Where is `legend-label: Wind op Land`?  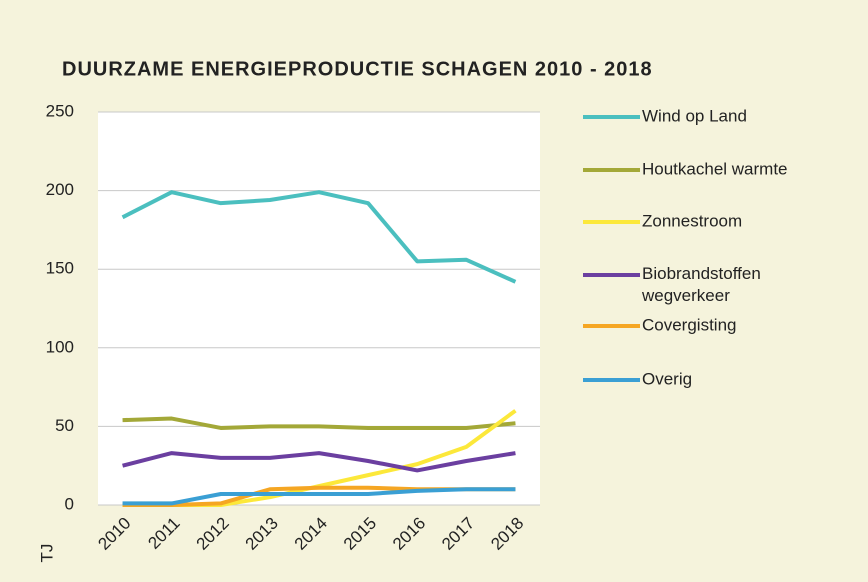 legend-label: Wind op Land is located at coordinates (694, 115).